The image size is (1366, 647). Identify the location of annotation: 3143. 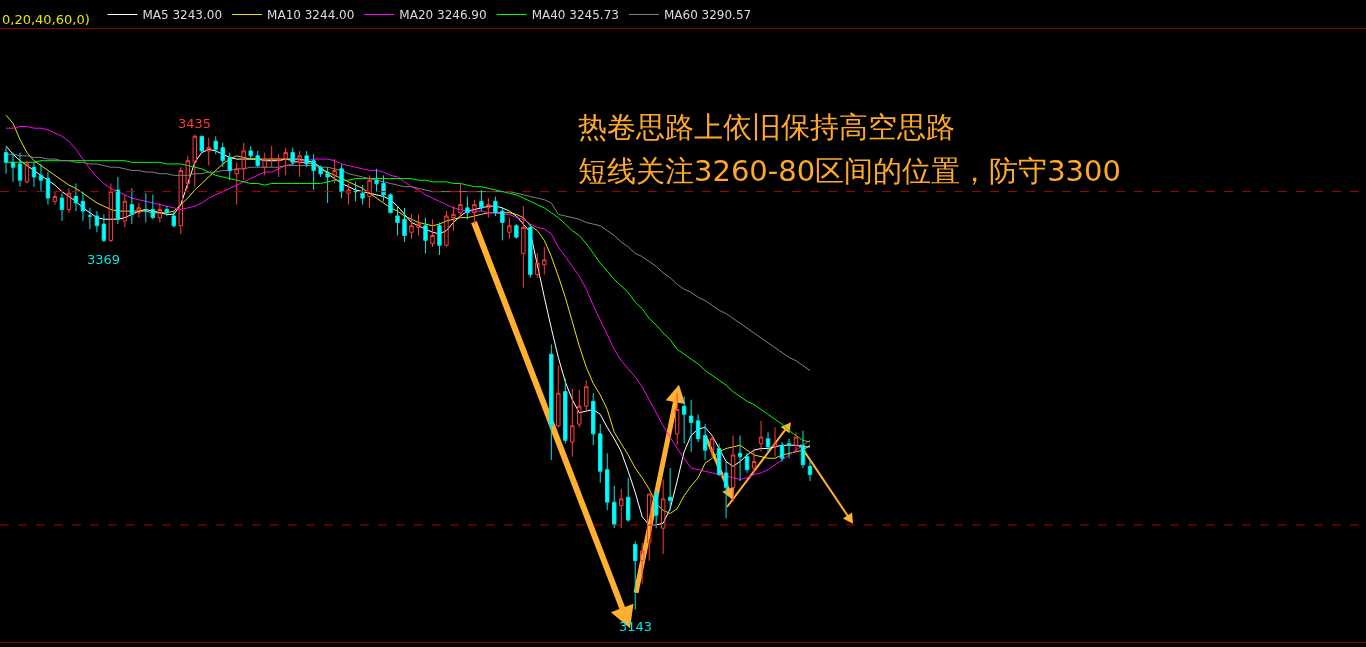
(636, 626).